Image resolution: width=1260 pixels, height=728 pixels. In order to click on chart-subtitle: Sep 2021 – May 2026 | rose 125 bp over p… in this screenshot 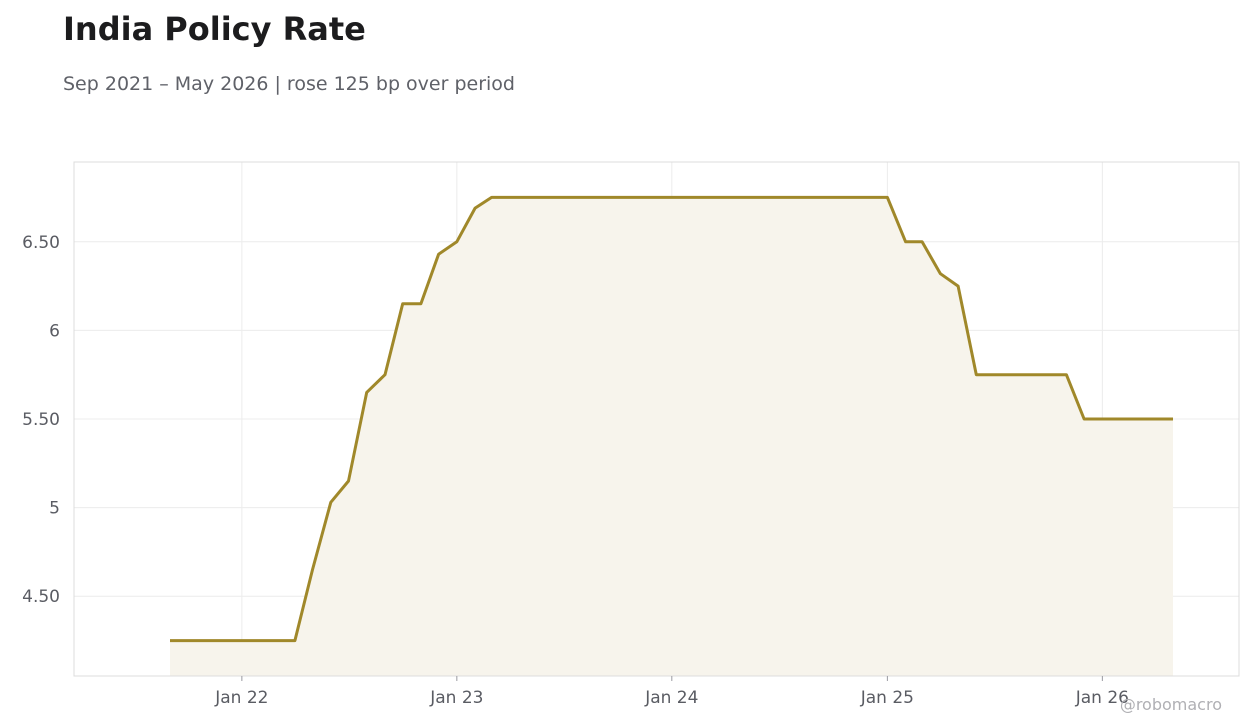, I will do `click(289, 84)`.